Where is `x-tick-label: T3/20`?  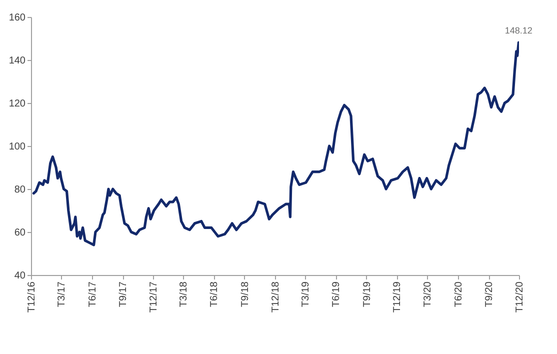
x-tick-label: T3/20 is located at coordinates (428, 294).